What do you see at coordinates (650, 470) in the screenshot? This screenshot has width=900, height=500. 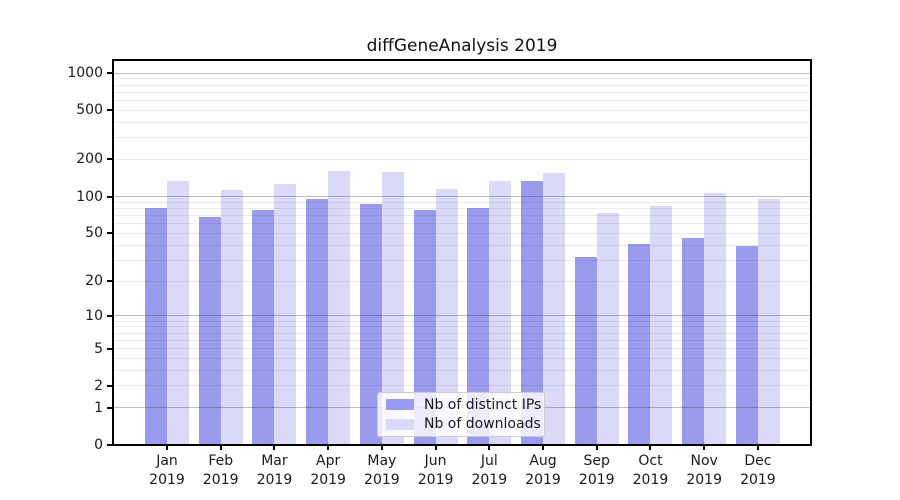 I see `x-tick-label: Oct 2019` at bounding box center [650, 470].